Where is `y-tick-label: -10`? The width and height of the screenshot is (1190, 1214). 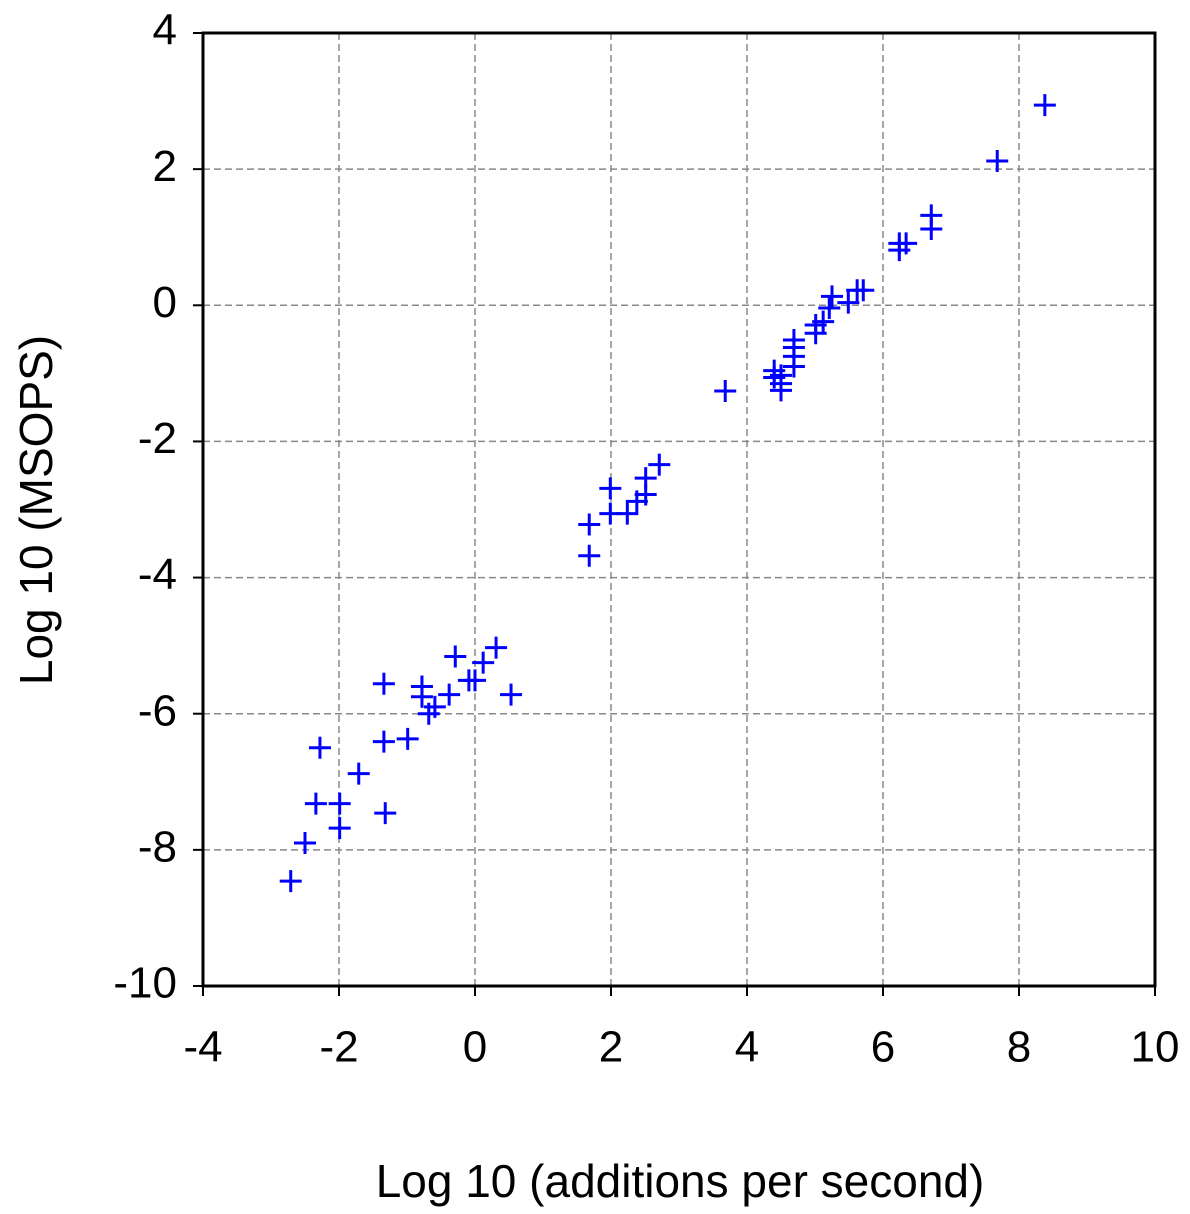
y-tick-label: -10 is located at coordinates (145, 983).